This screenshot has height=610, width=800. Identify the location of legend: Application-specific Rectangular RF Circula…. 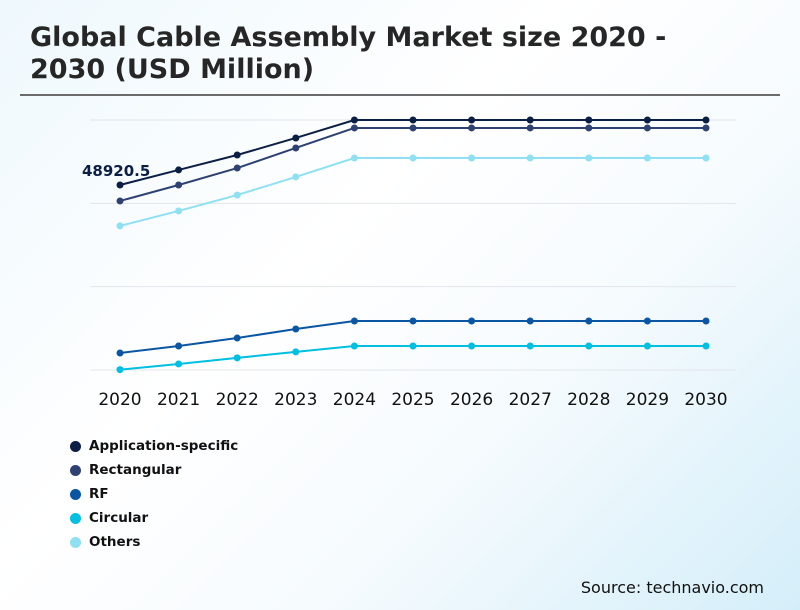
(154, 494).